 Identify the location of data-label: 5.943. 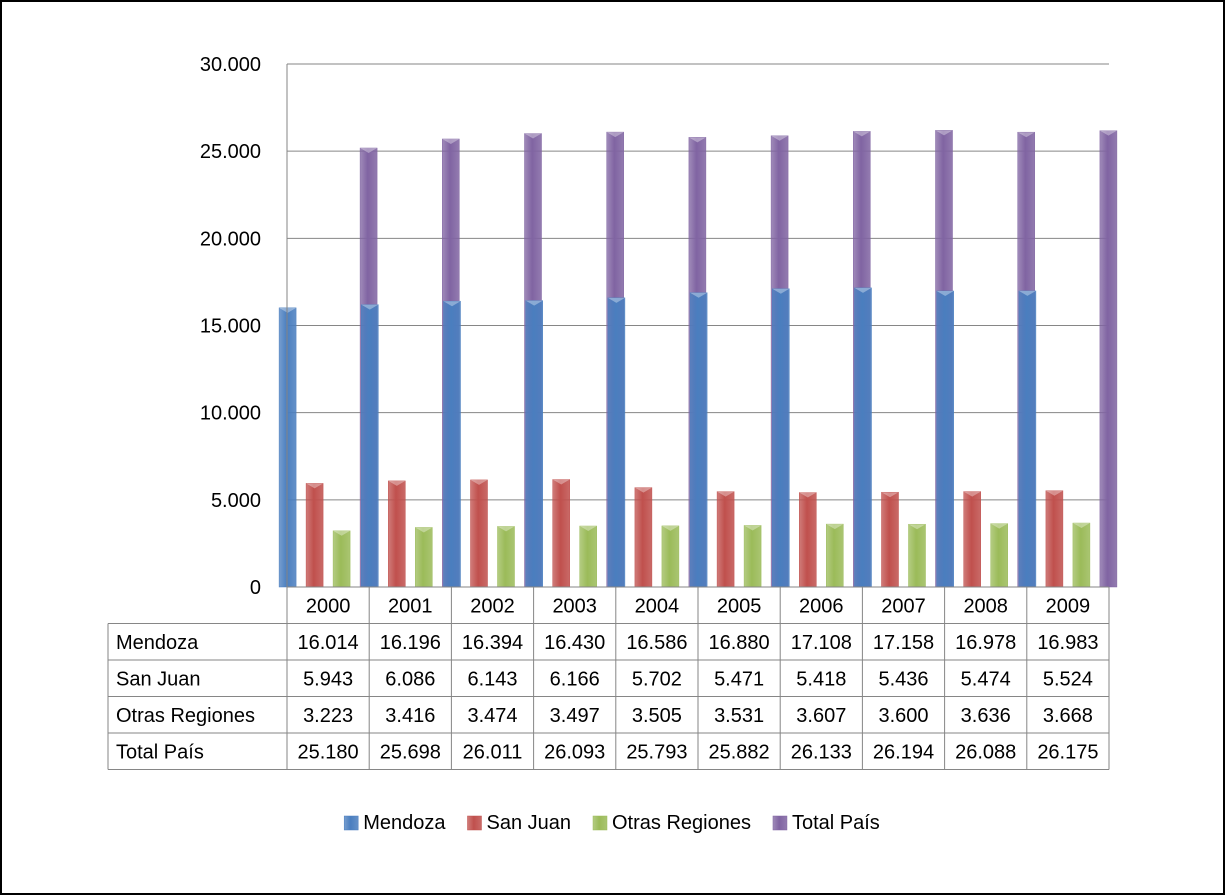
(328, 679).